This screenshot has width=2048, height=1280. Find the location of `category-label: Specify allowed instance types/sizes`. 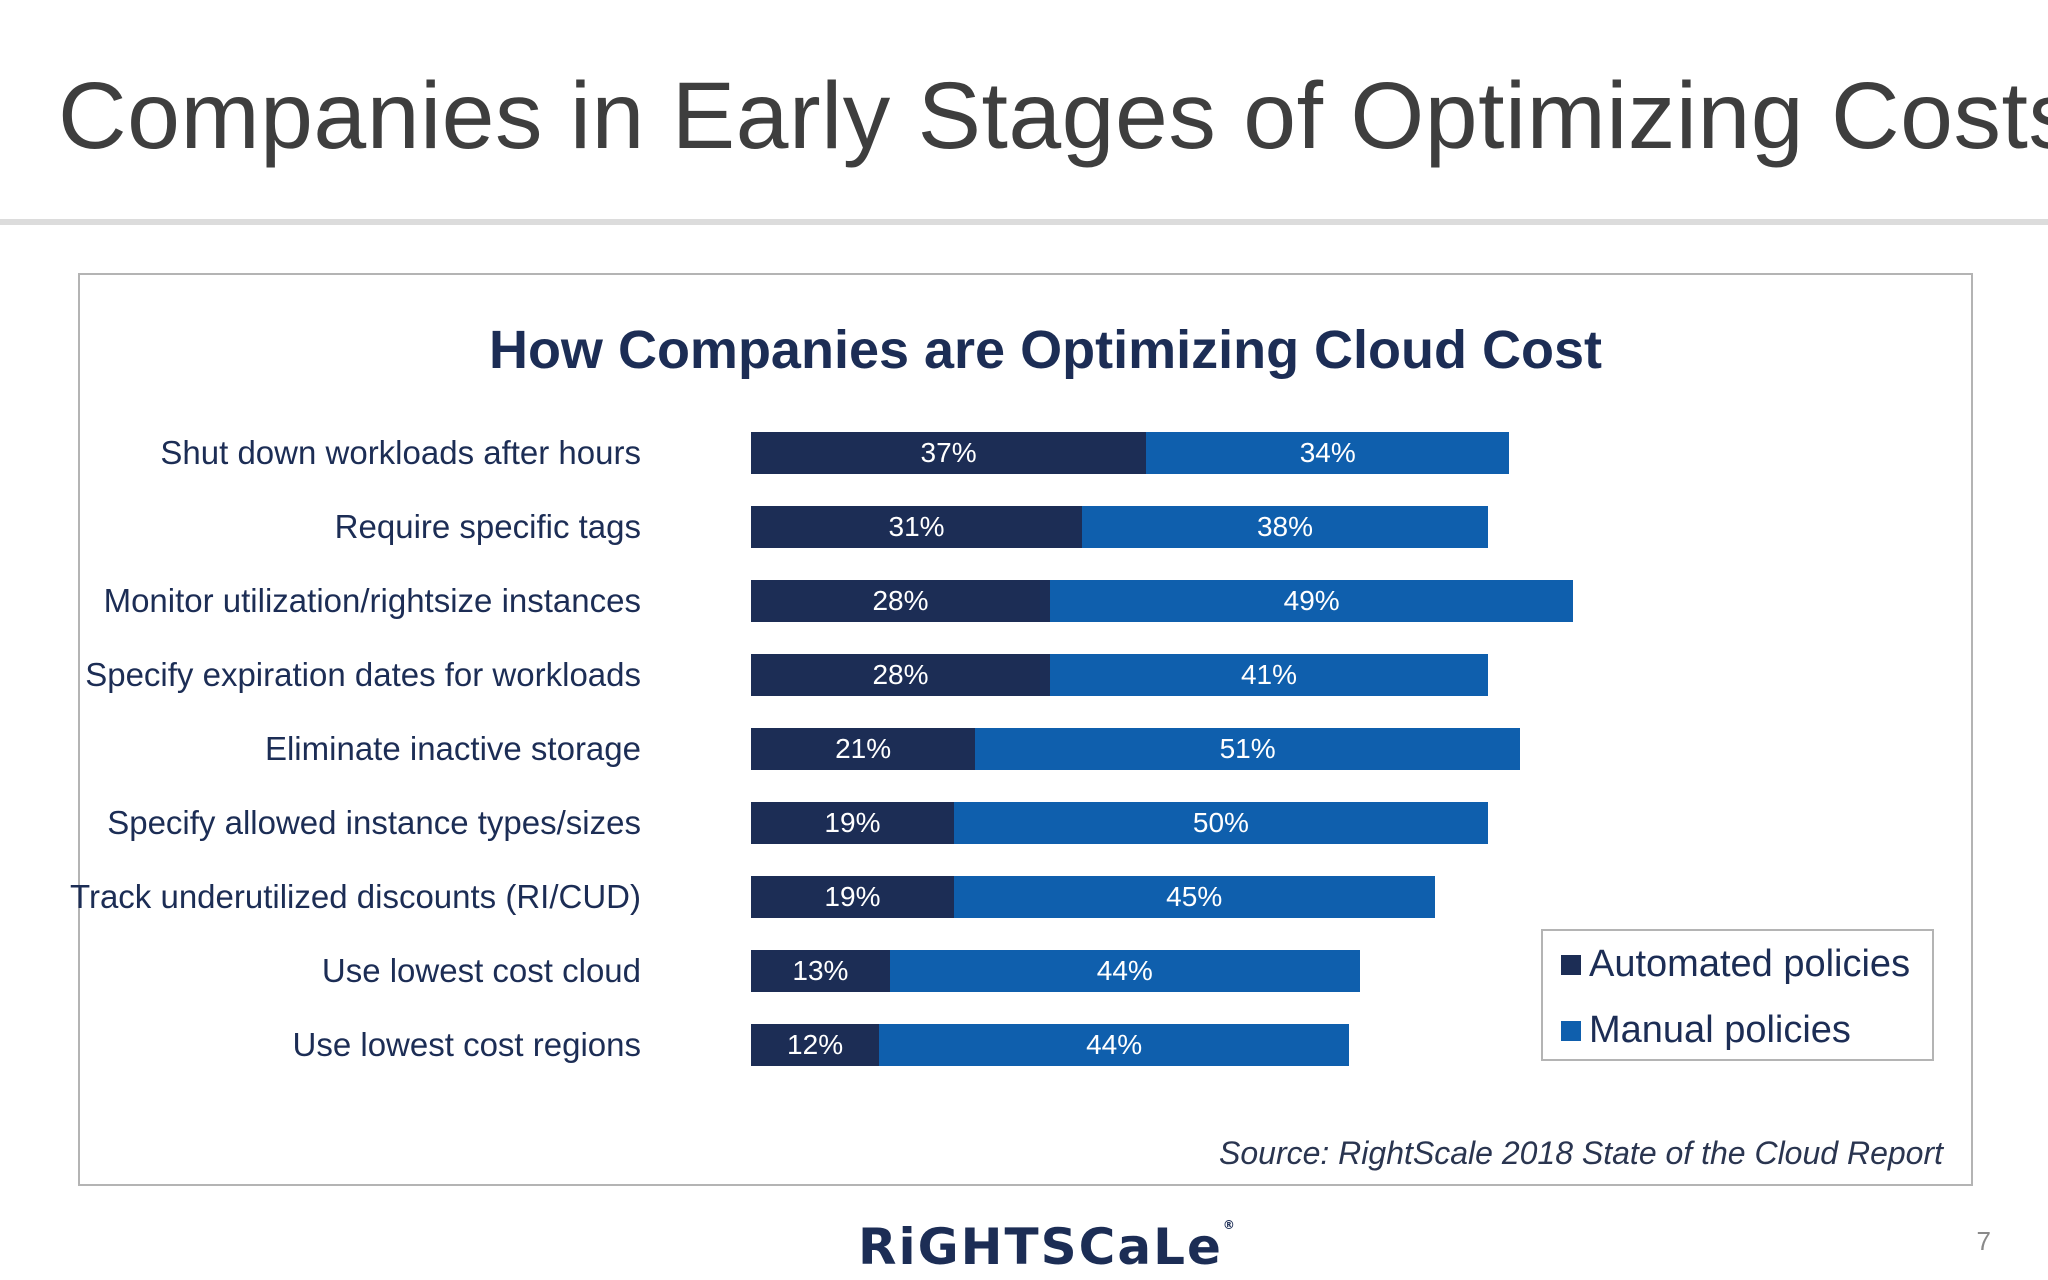

category-label: Specify allowed instance types/sizes is located at coordinates (374, 822).